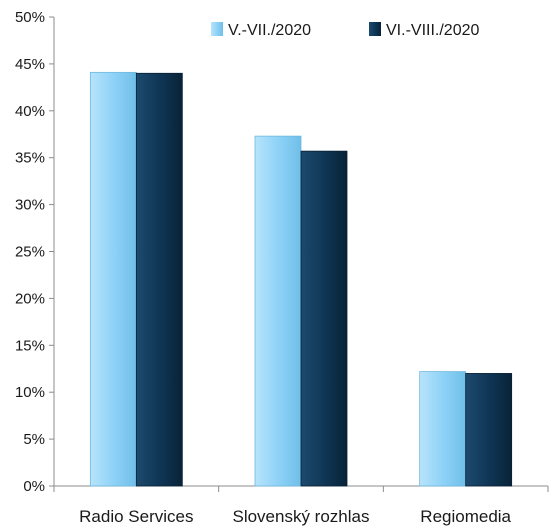 The image size is (556, 531). What do you see at coordinates (300, 516) in the screenshot?
I see `x-category-label: Slovenský rozhlas` at bounding box center [300, 516].